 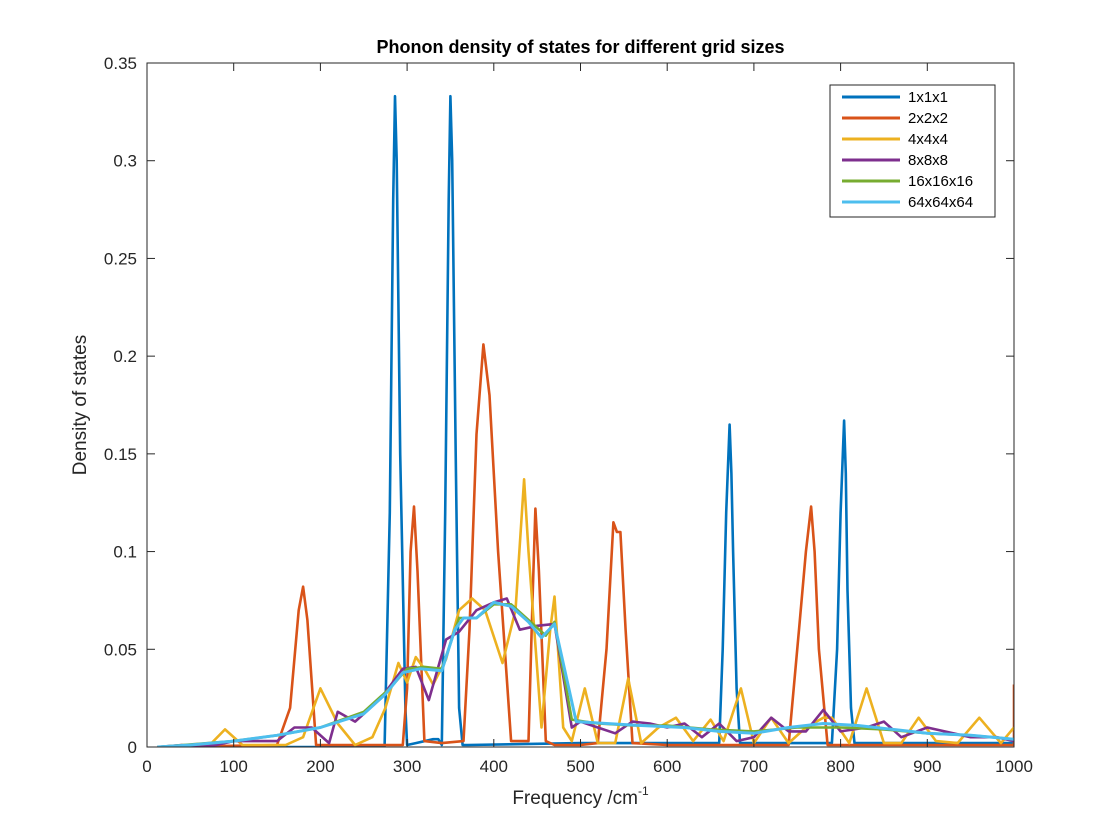 I want to click on x-tick-label: 300, so click(x=407, y=766).